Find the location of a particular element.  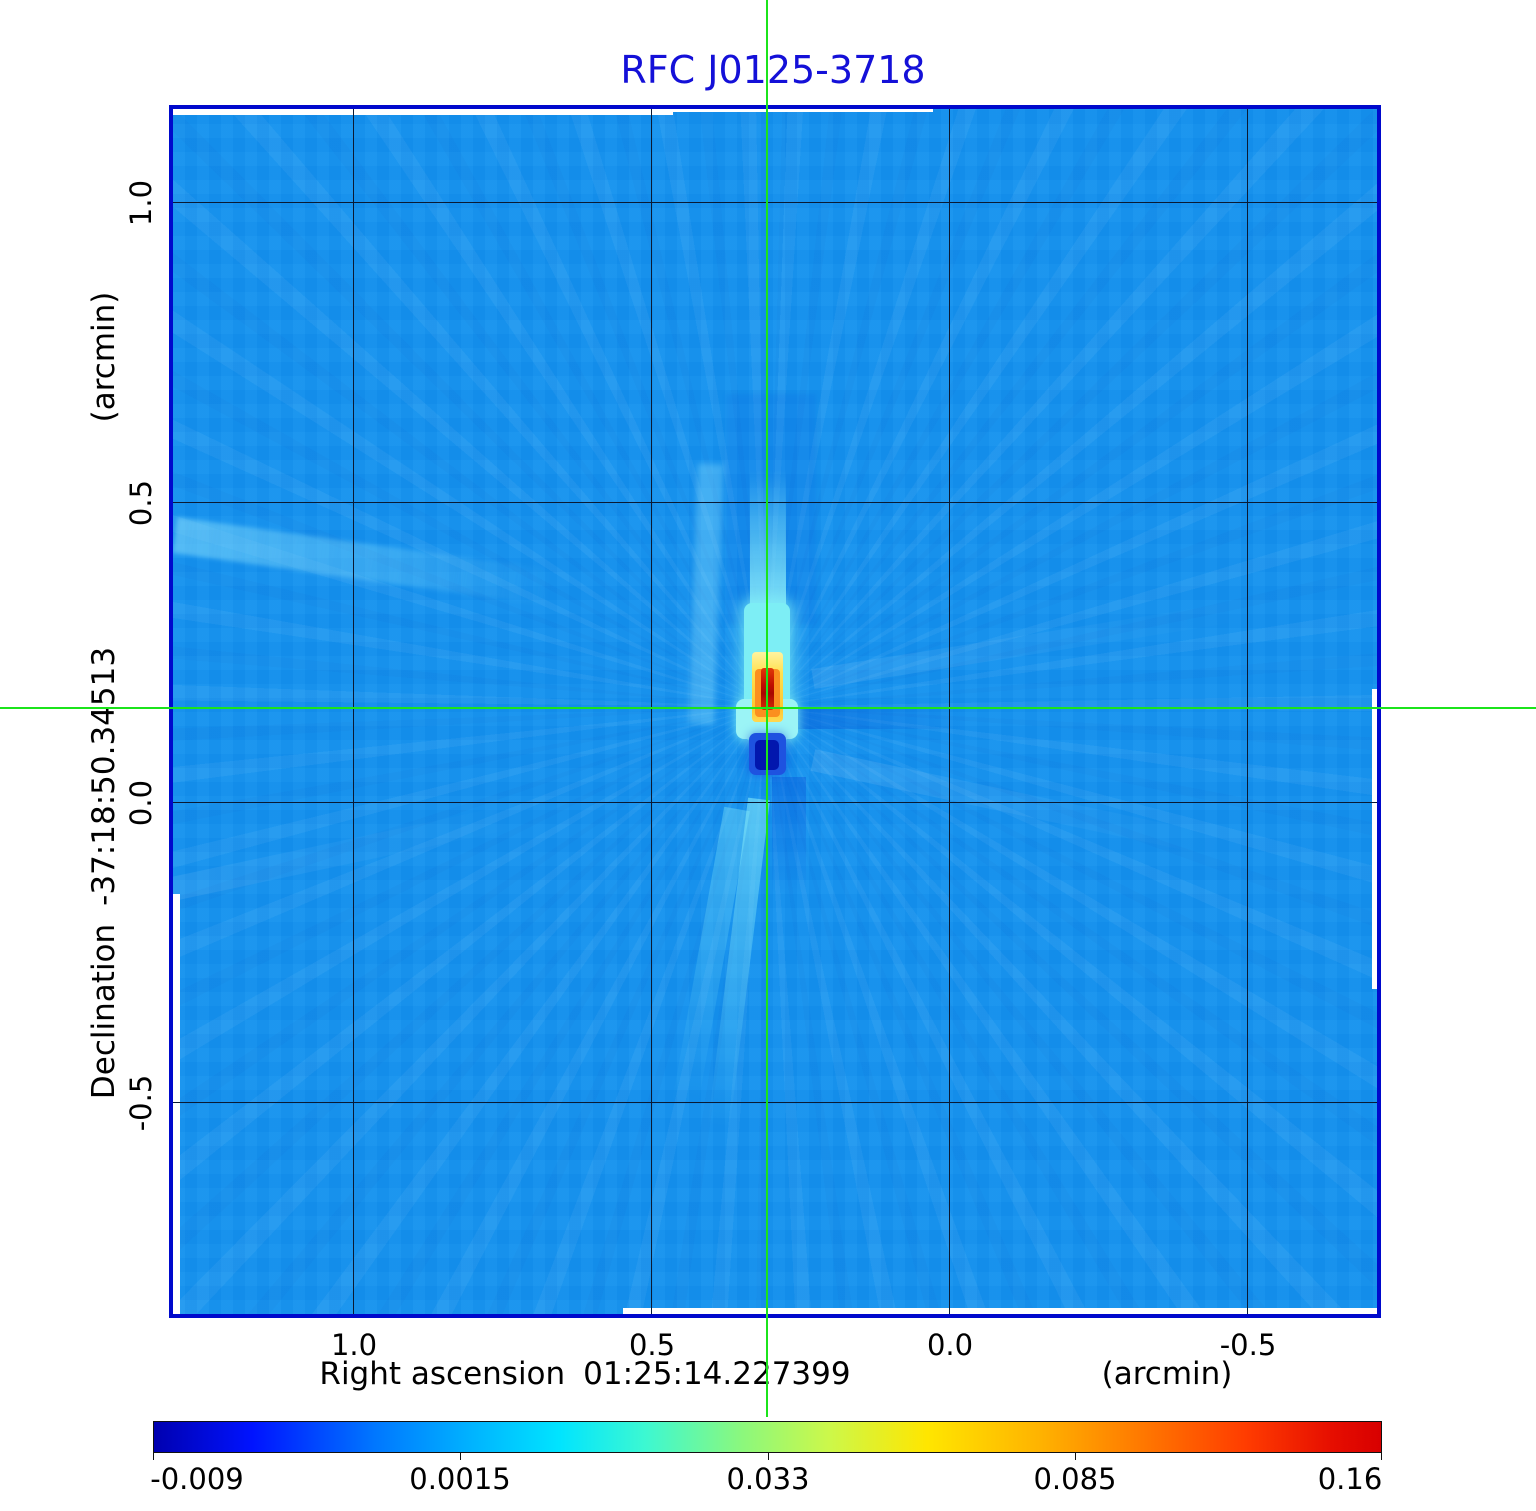

edge-sliver-top-left is located at coordinates (423, 112).